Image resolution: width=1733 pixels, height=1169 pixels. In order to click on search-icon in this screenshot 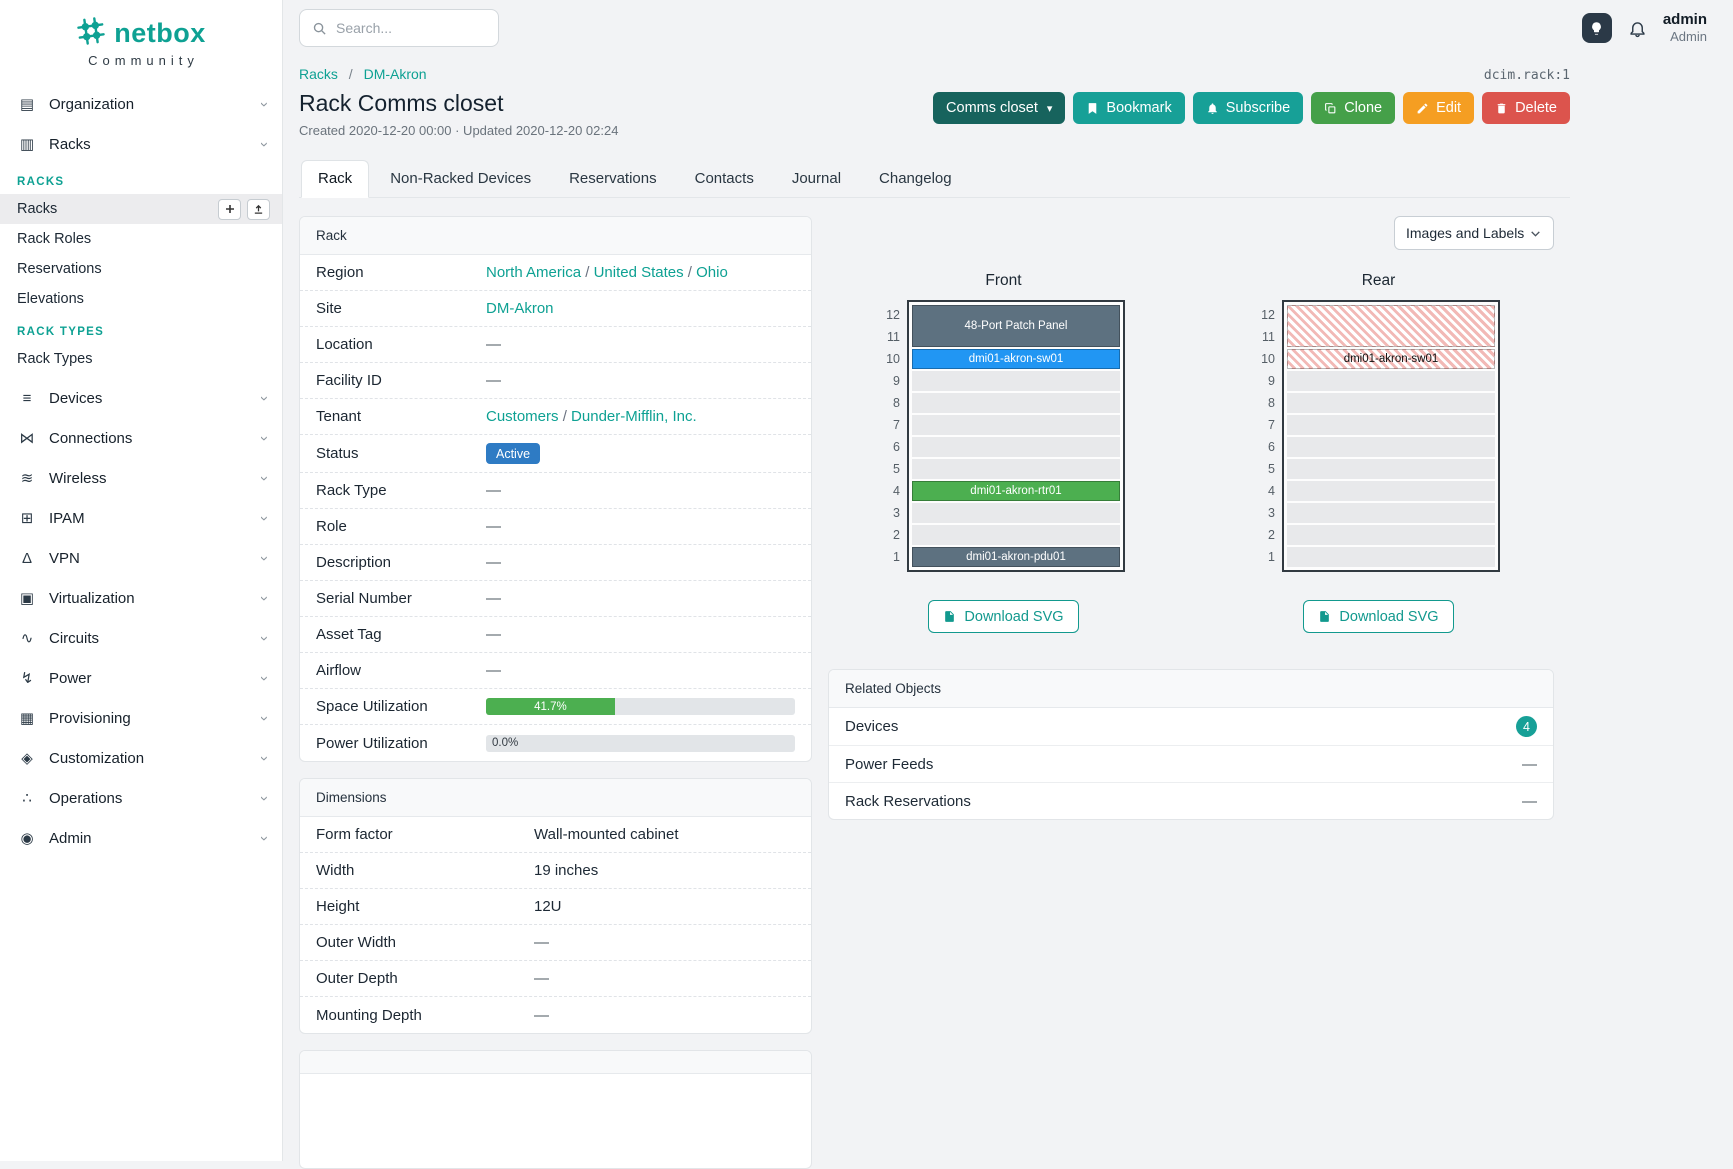, I will do `click(319, 28)`.